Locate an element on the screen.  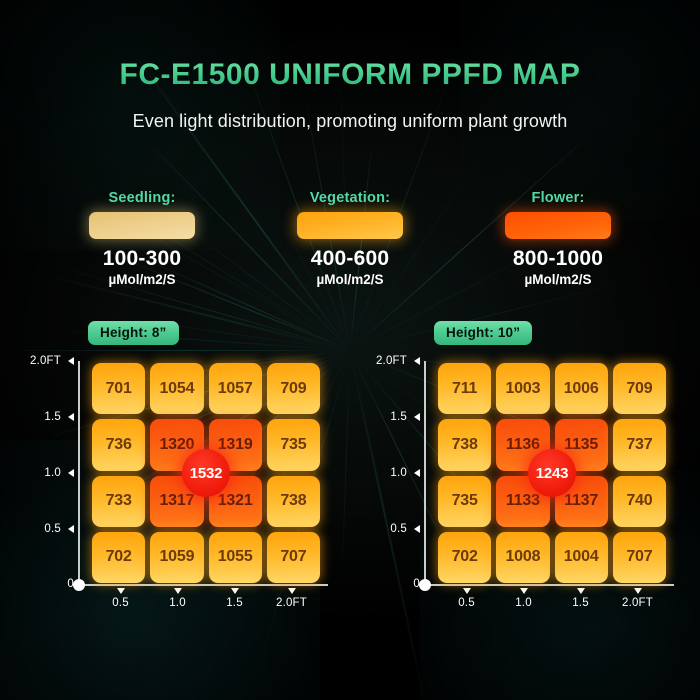
ppfd-cell: 733 is located at coordinates (119, 501).